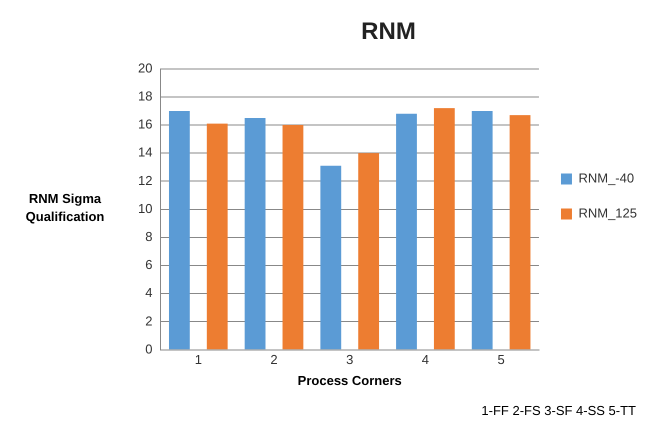 Image resolution: width=667 pixels, height=433 pixels. What do you see at coordinates (350, 360) in the screenshot?
I see `x-tick-label: 3` at bounding box center [350, 360].